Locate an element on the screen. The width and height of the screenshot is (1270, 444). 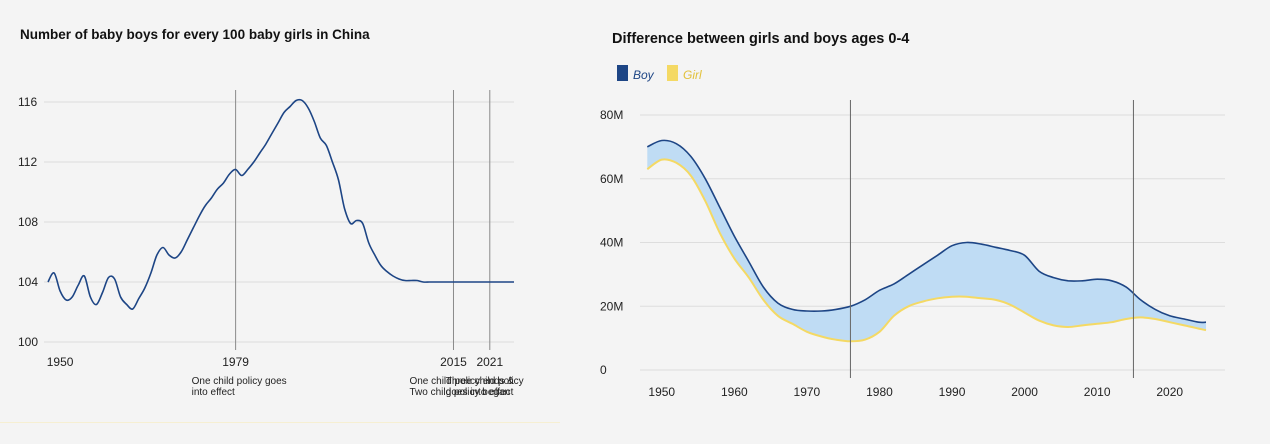
policy-annotation: goes into effect is located at coordinates (480, 392).